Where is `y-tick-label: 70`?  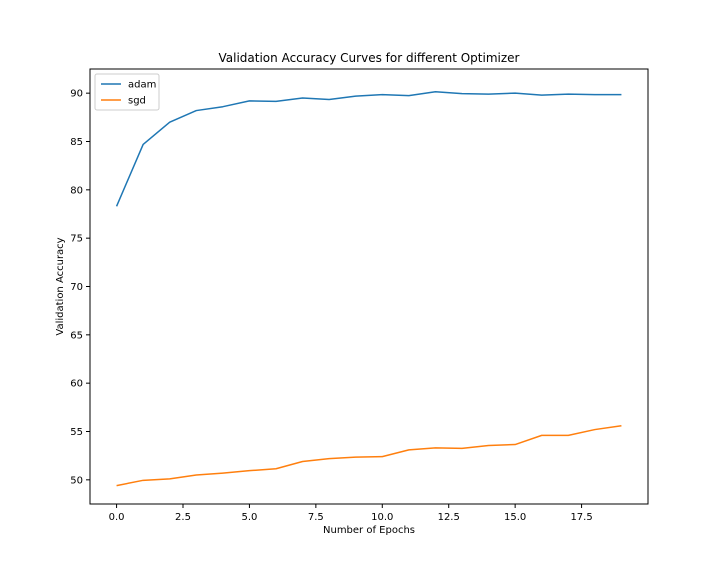 y-tick-label: 70 is located at coordinates (76, 287).